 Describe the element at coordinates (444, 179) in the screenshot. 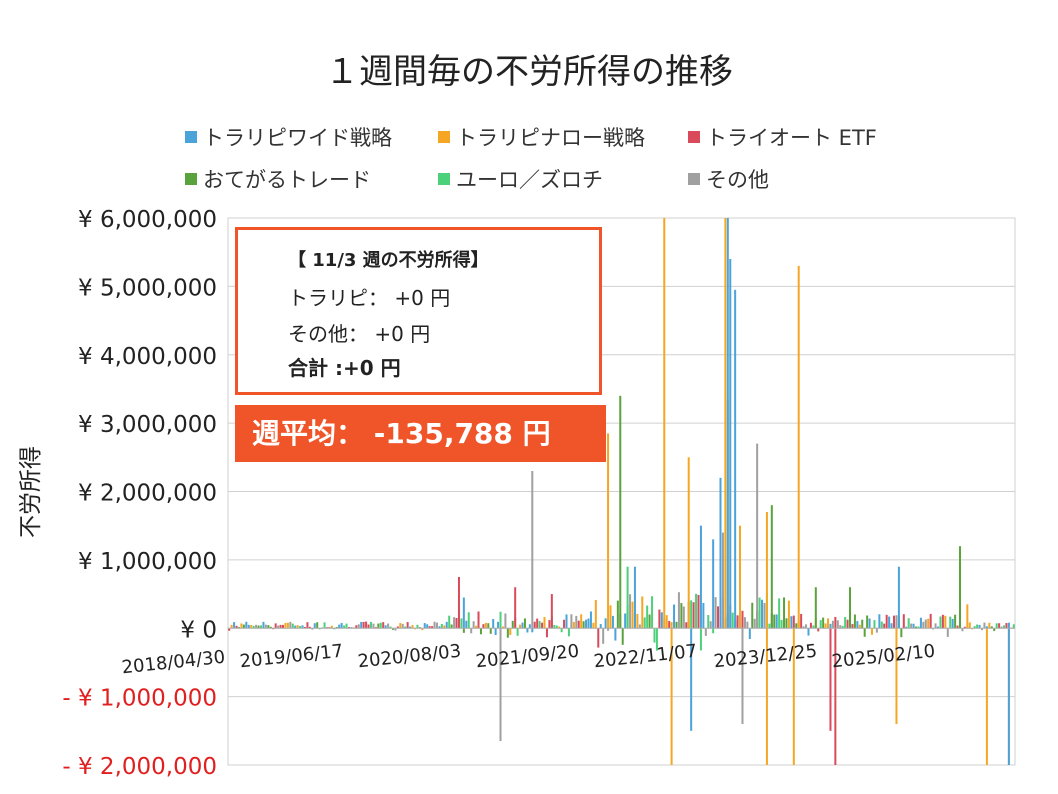

I see `legend-swatch-eurpln` at that location.